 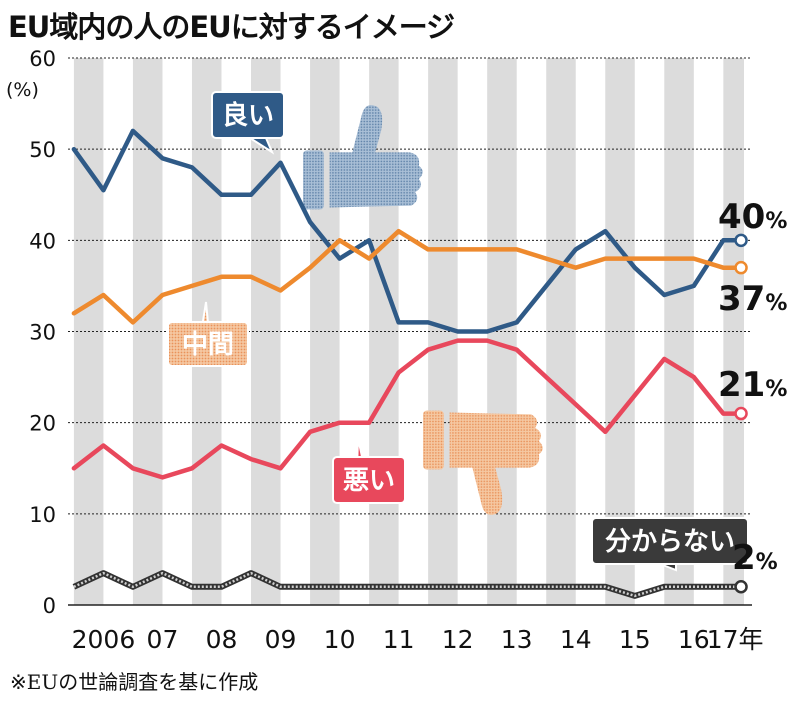 What do you see at coordinates (134, 682) in the screenshot?
I see `source-note: ※EUの世論調査を基に作成` at bounding box center [134, 682].